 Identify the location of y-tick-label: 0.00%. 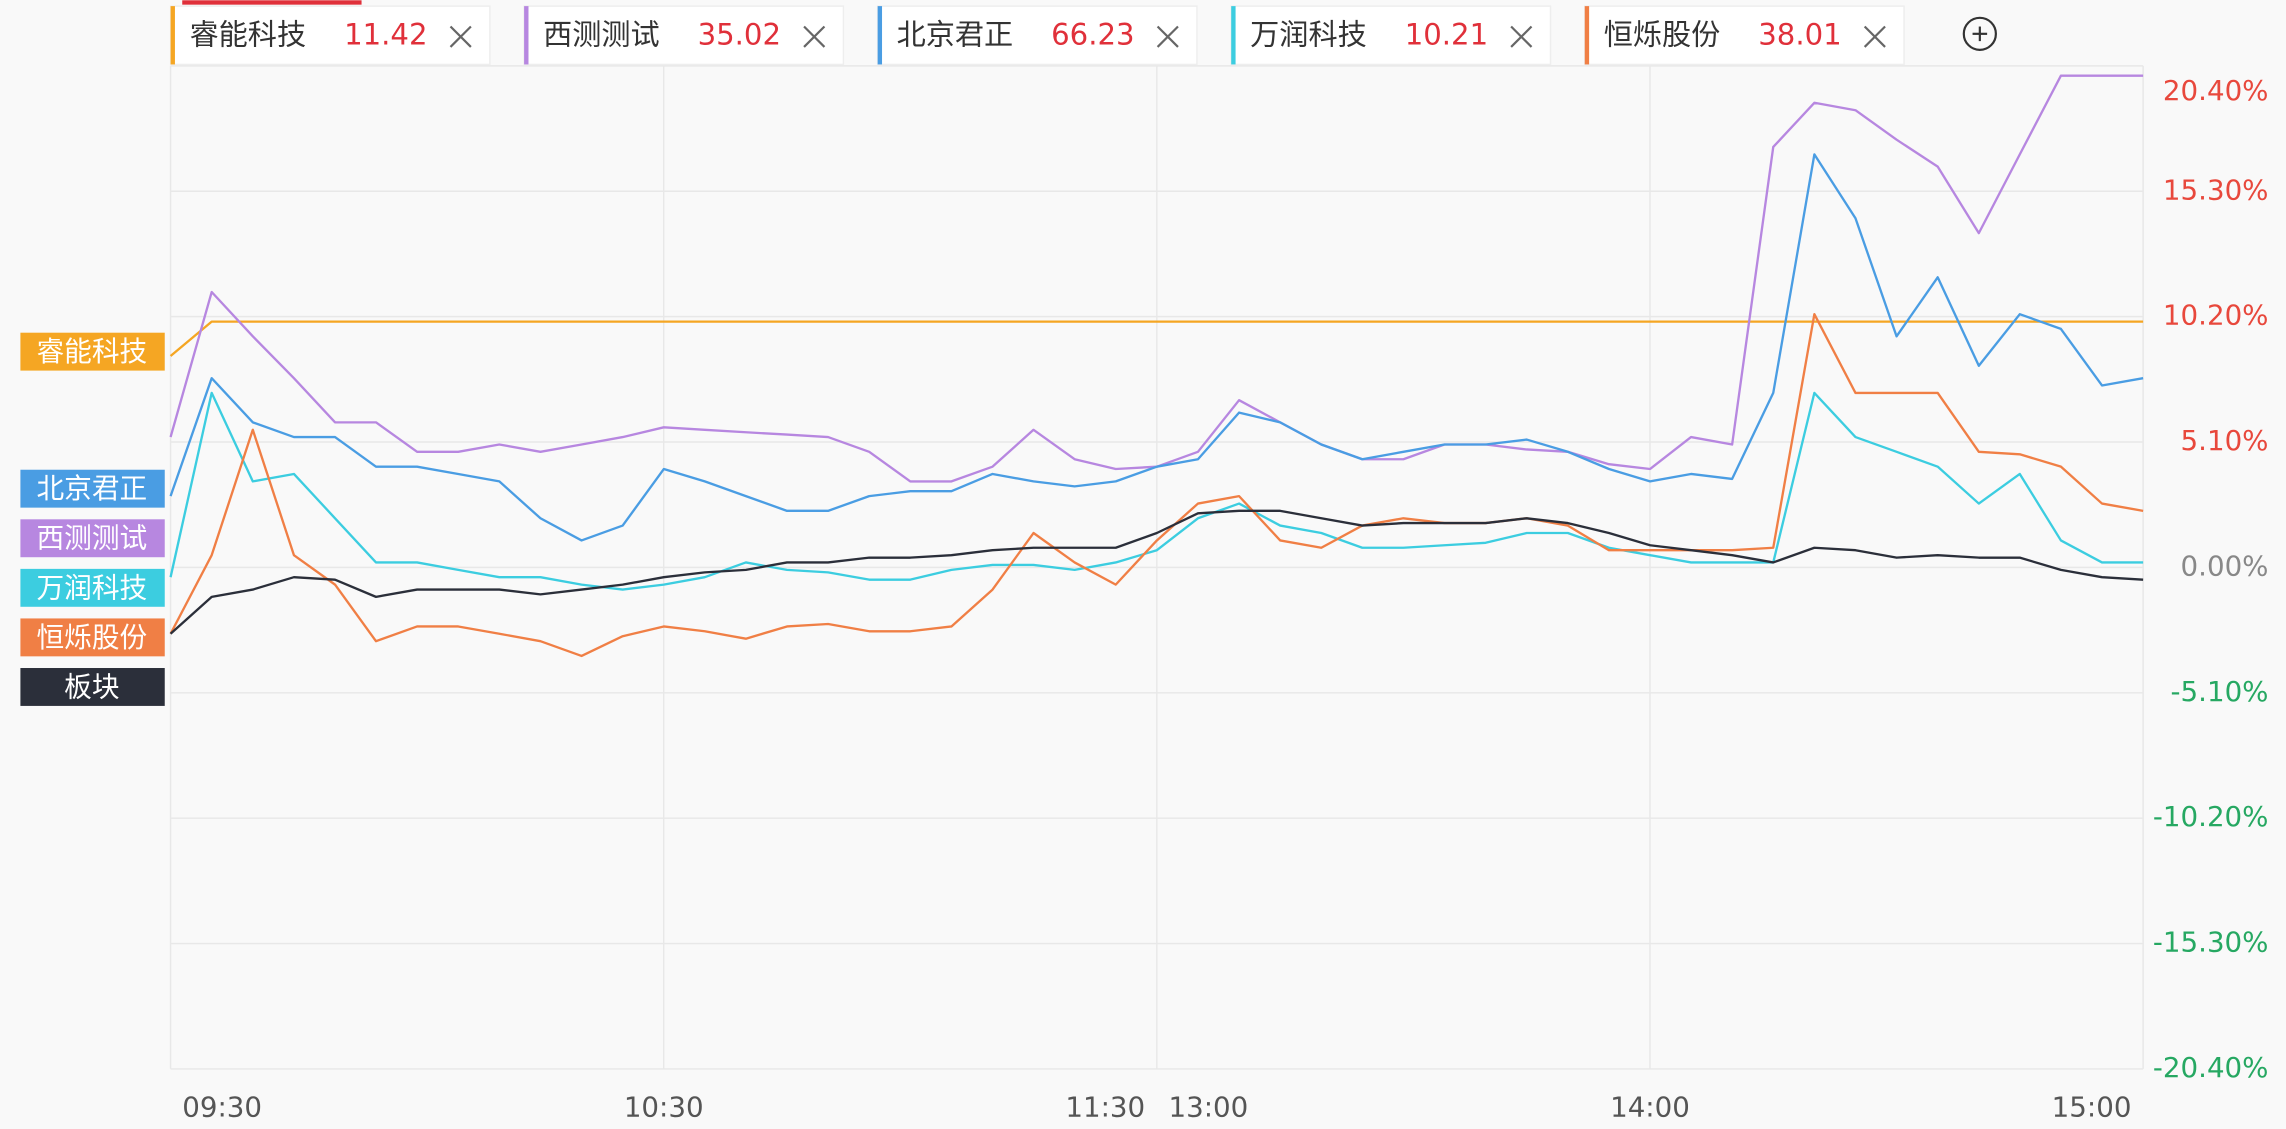
(2225, 565).